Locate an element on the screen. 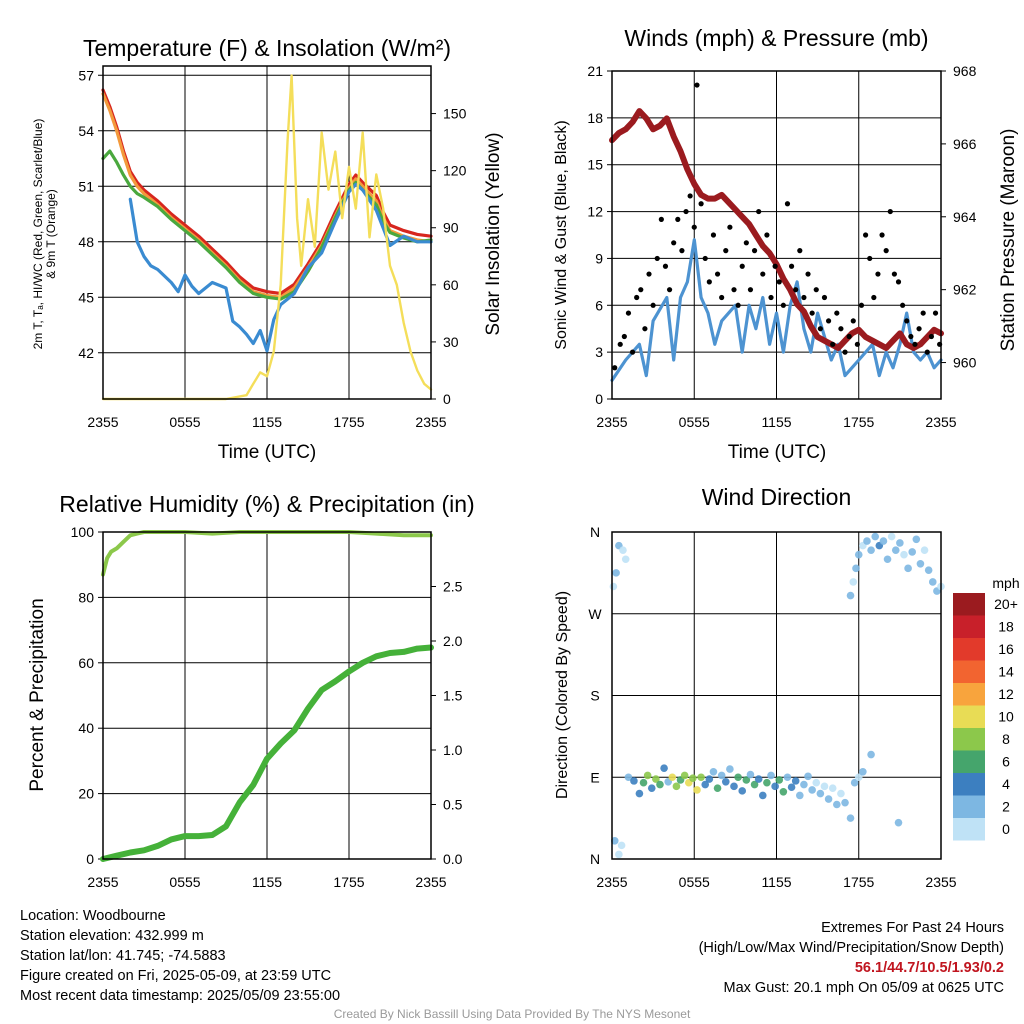 Image resolution: width=1024 pixels, height=1024 pixels. y2-axis-label: Solar Insolation (Yellow) is located at coordinates (493, 233).